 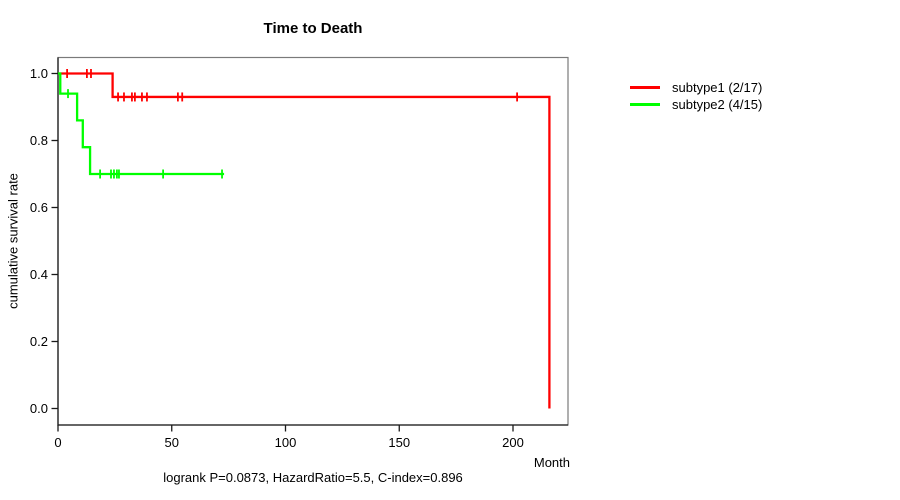 What do you see at coordinates (313, 28) in the screenshot?
I see `chart-title: Time to Death` at bounding box center [313, 28].